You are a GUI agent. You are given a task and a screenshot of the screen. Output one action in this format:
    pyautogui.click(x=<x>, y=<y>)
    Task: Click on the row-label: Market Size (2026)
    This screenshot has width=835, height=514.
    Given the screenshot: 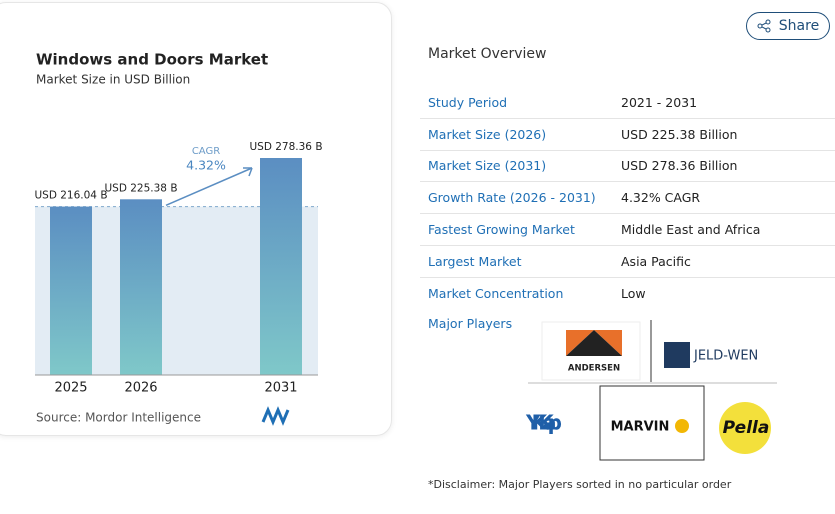 What is the action you would take?
    pyautogui.click(x=487, y=134)
    